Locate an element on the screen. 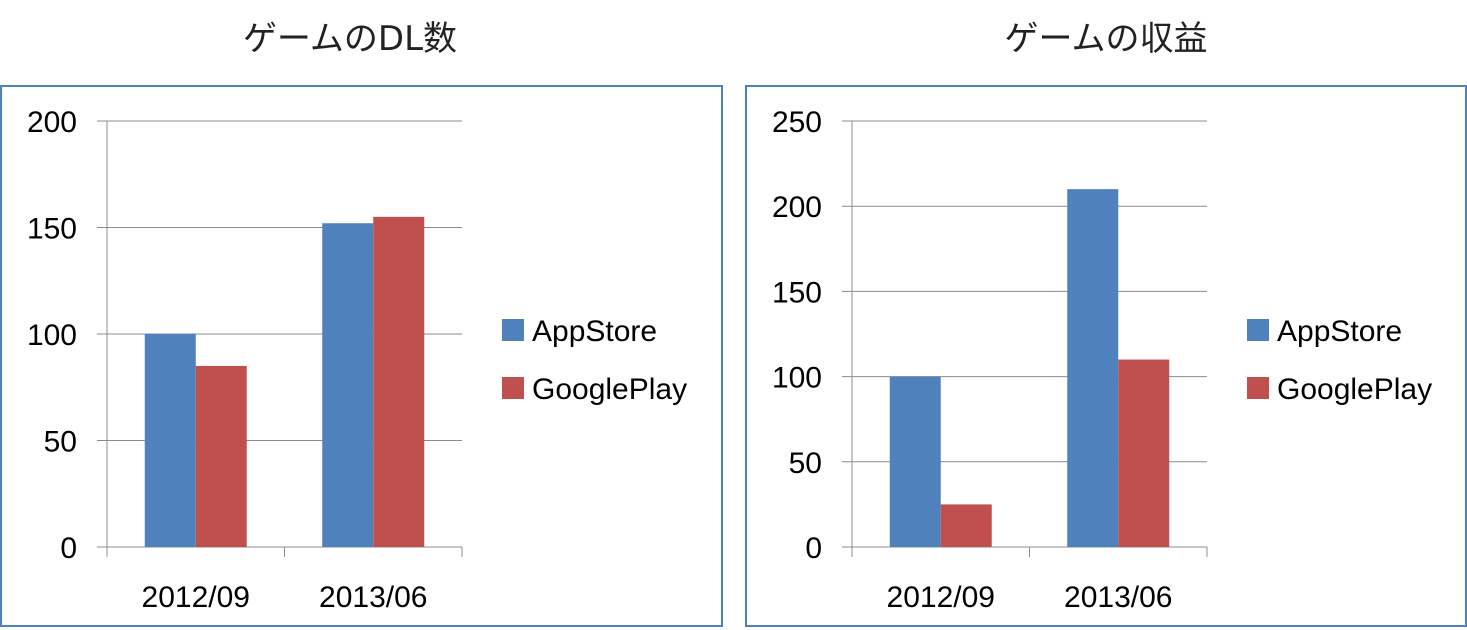 This screenshot has width=1467, height=630. chart-title-downloads: ゲームのDL数 is located at coordinates (350, 39).